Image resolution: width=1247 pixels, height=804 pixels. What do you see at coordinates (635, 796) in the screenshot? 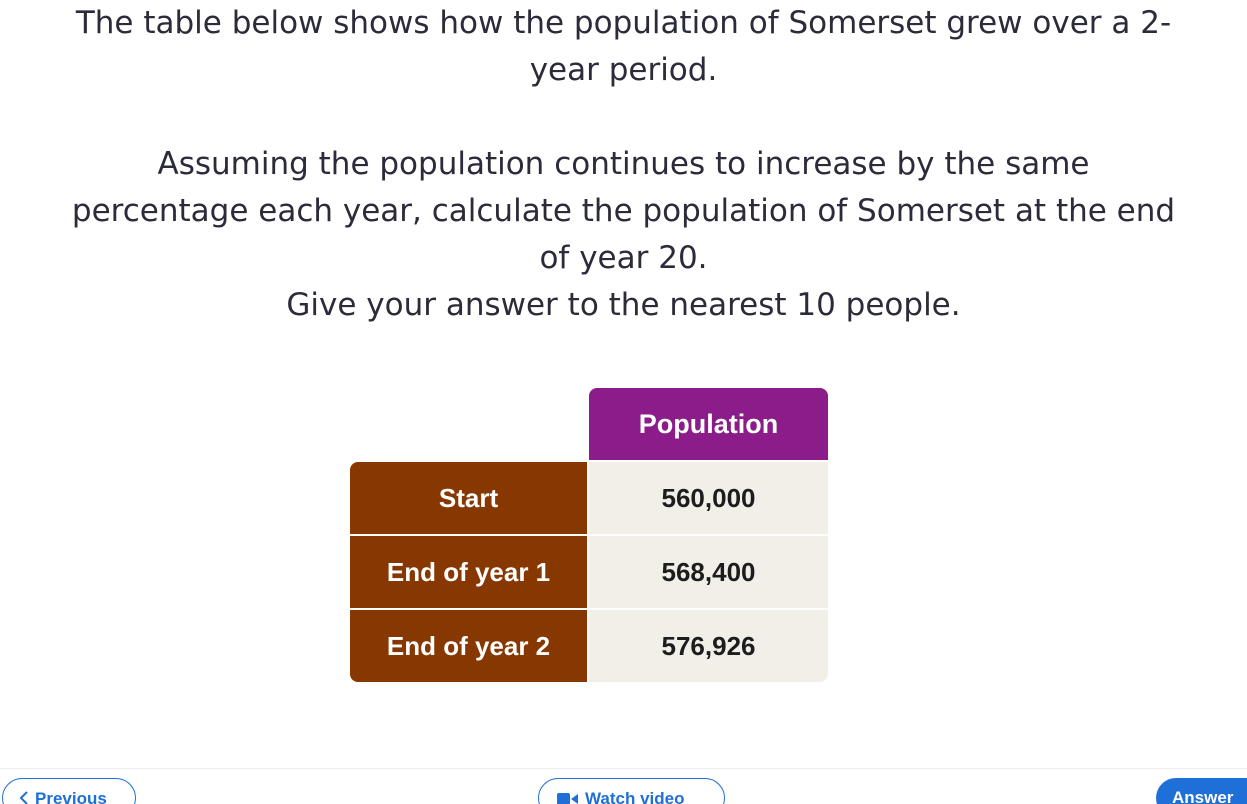
I see `watch-video-label: Watch video` at bounding box center [635, 796].